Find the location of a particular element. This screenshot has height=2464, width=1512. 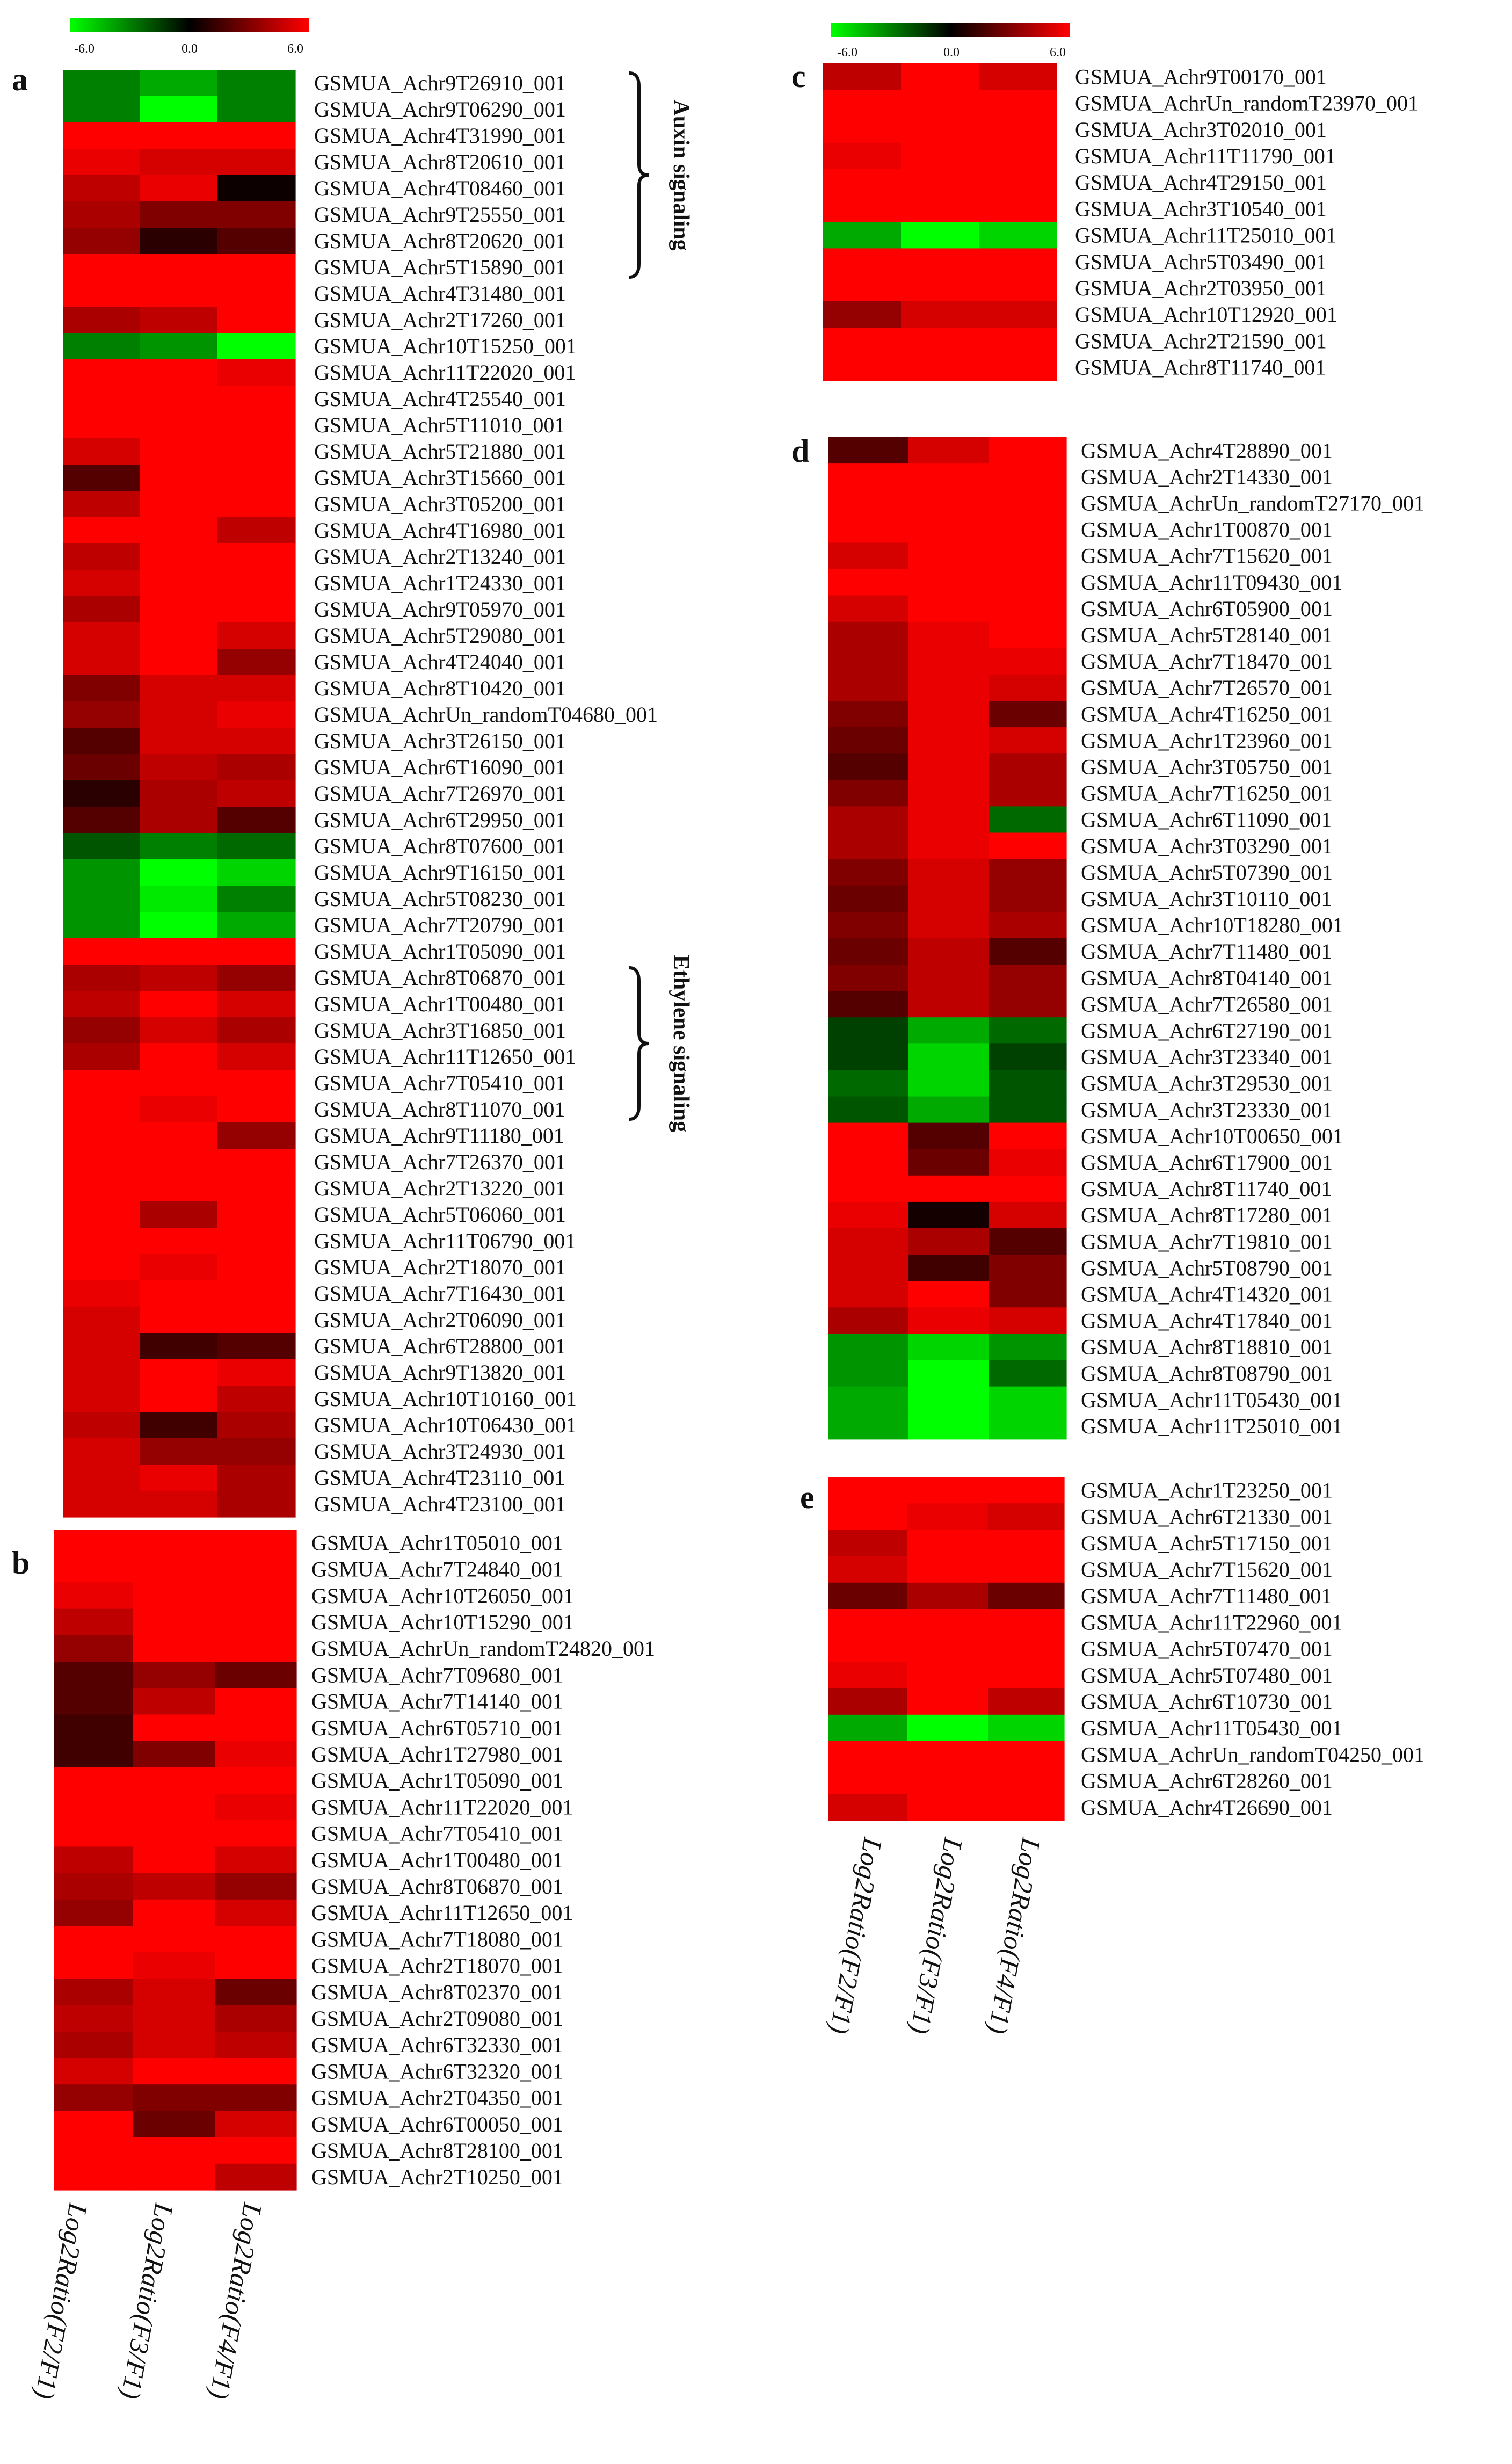

gene-label: GSMUA_Achr3T10110_001 is located at coordinates (1207, 899).